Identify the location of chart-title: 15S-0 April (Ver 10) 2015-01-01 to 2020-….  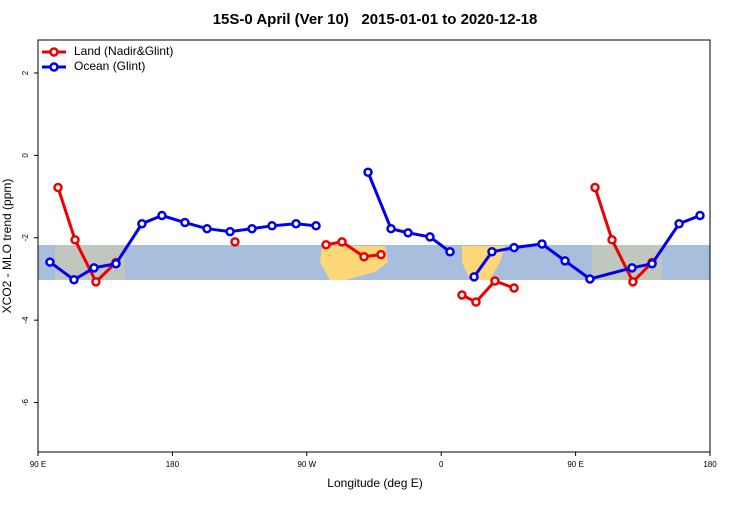
(375, 19).